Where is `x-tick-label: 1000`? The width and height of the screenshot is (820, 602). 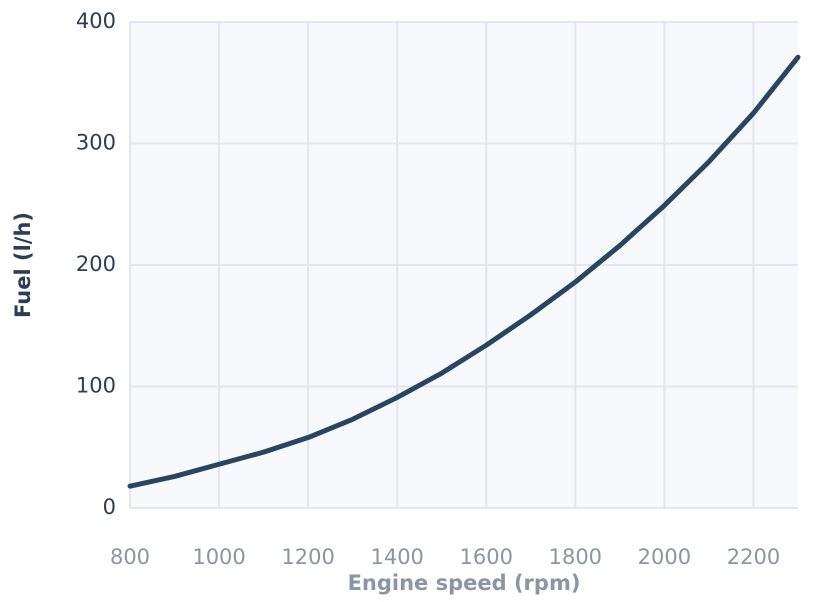
x-tick-label: 1000 is located at coordinates (218, 557).